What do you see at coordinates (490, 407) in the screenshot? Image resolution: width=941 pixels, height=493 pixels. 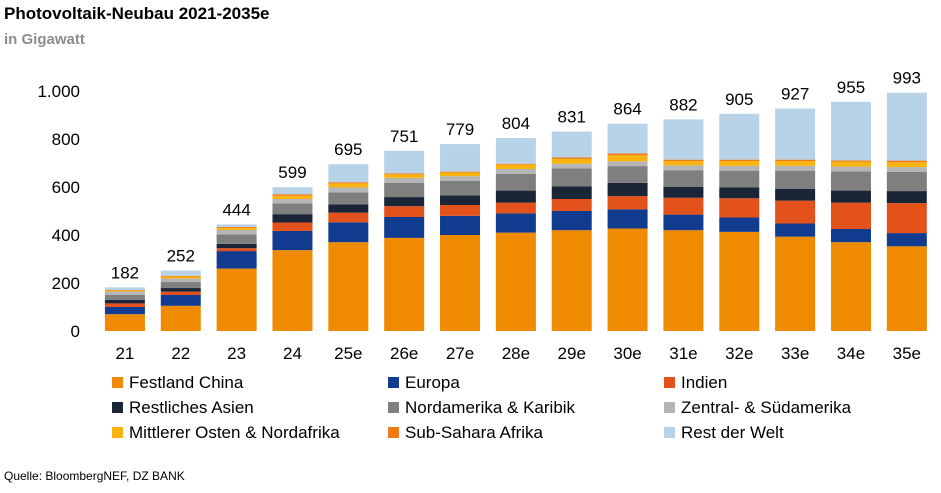 I see `legend-label: Nordamerika & Karibik` at bounding box center [490, 407].